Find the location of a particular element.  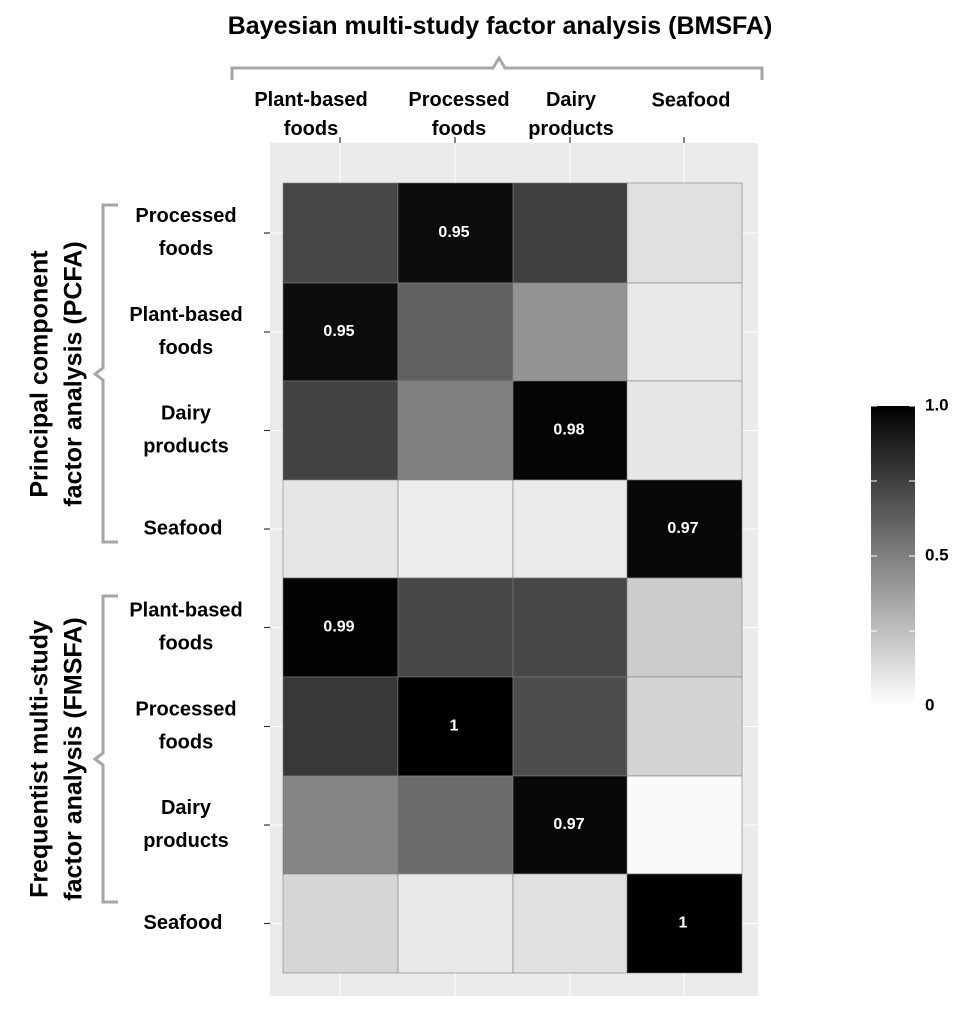

column-label: Plant-based foods is located at coordinates (310, 114).